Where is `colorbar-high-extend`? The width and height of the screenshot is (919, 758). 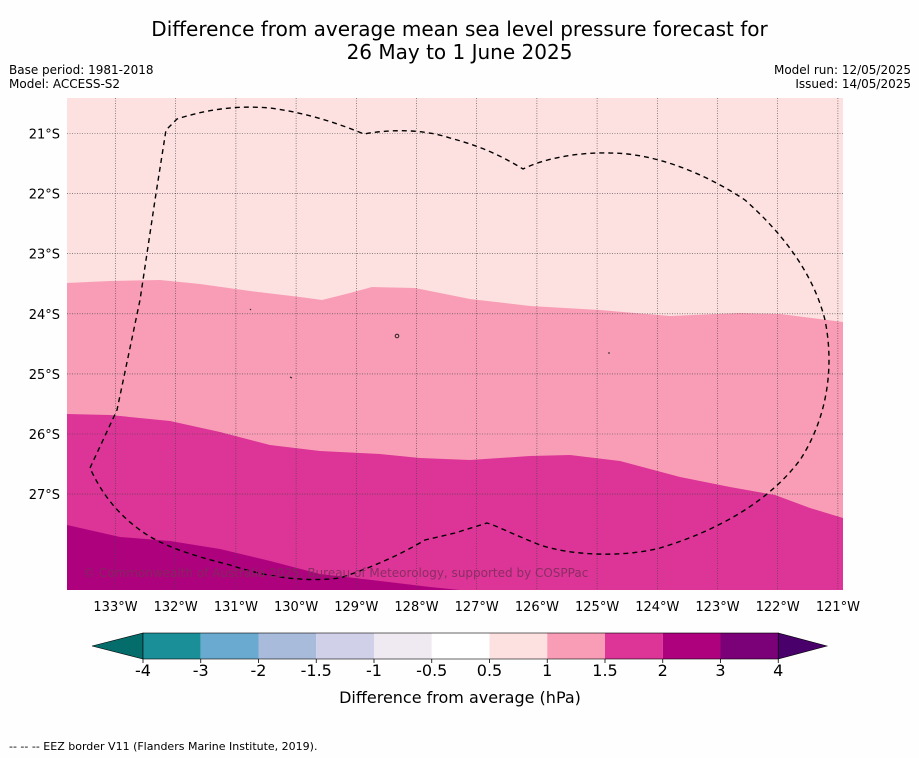 colorbar-high-extend is located at coordinates (803, 646).